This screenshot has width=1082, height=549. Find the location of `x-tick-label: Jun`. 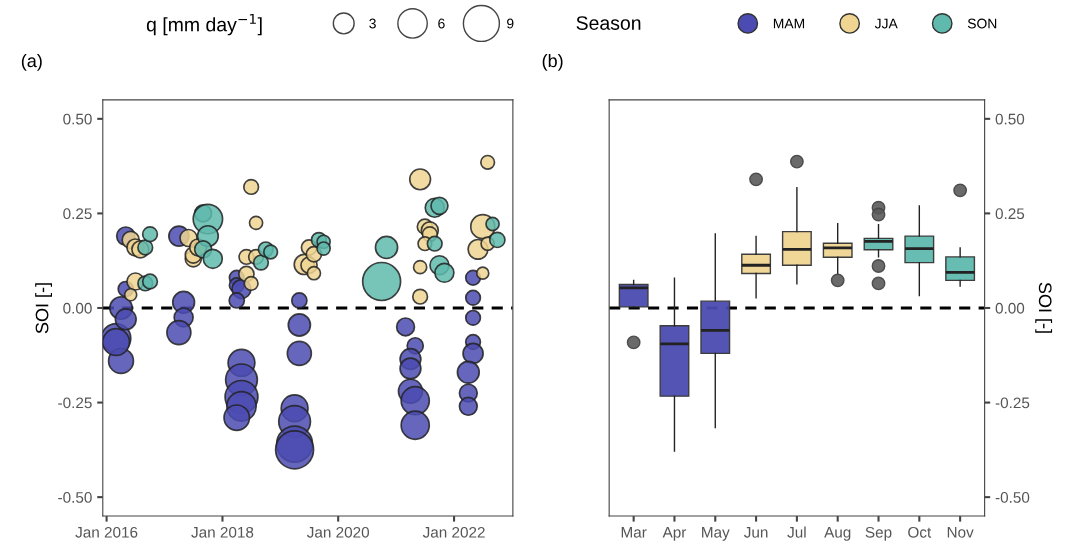

x-tick-label: Jun is located at coordinates (756, 532).